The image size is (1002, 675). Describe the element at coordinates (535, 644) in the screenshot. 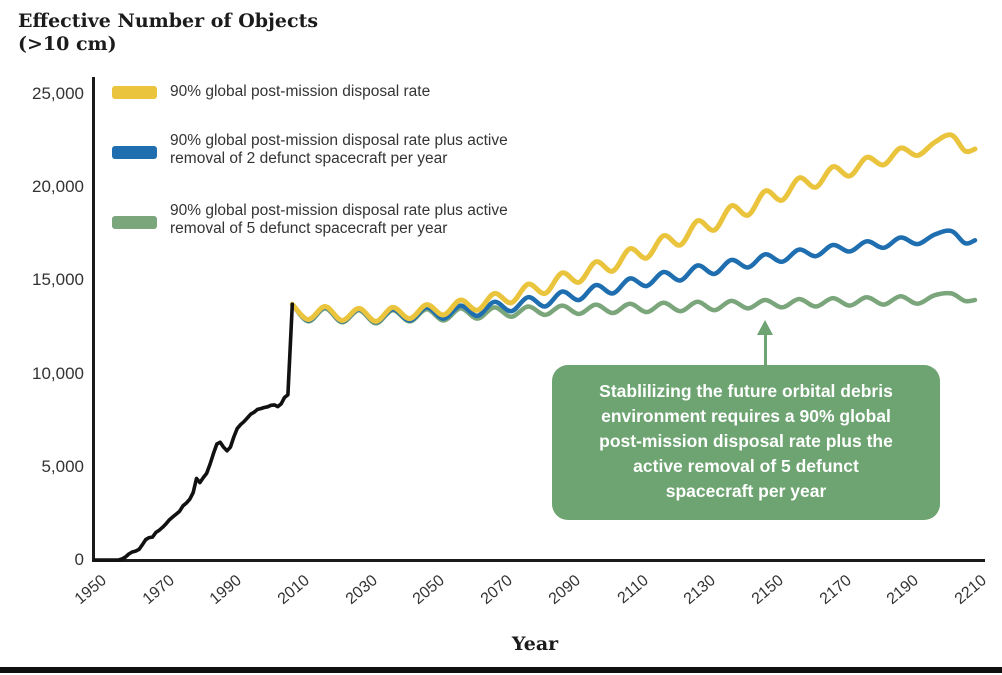

I see `x-axis-title: Year` at that location.